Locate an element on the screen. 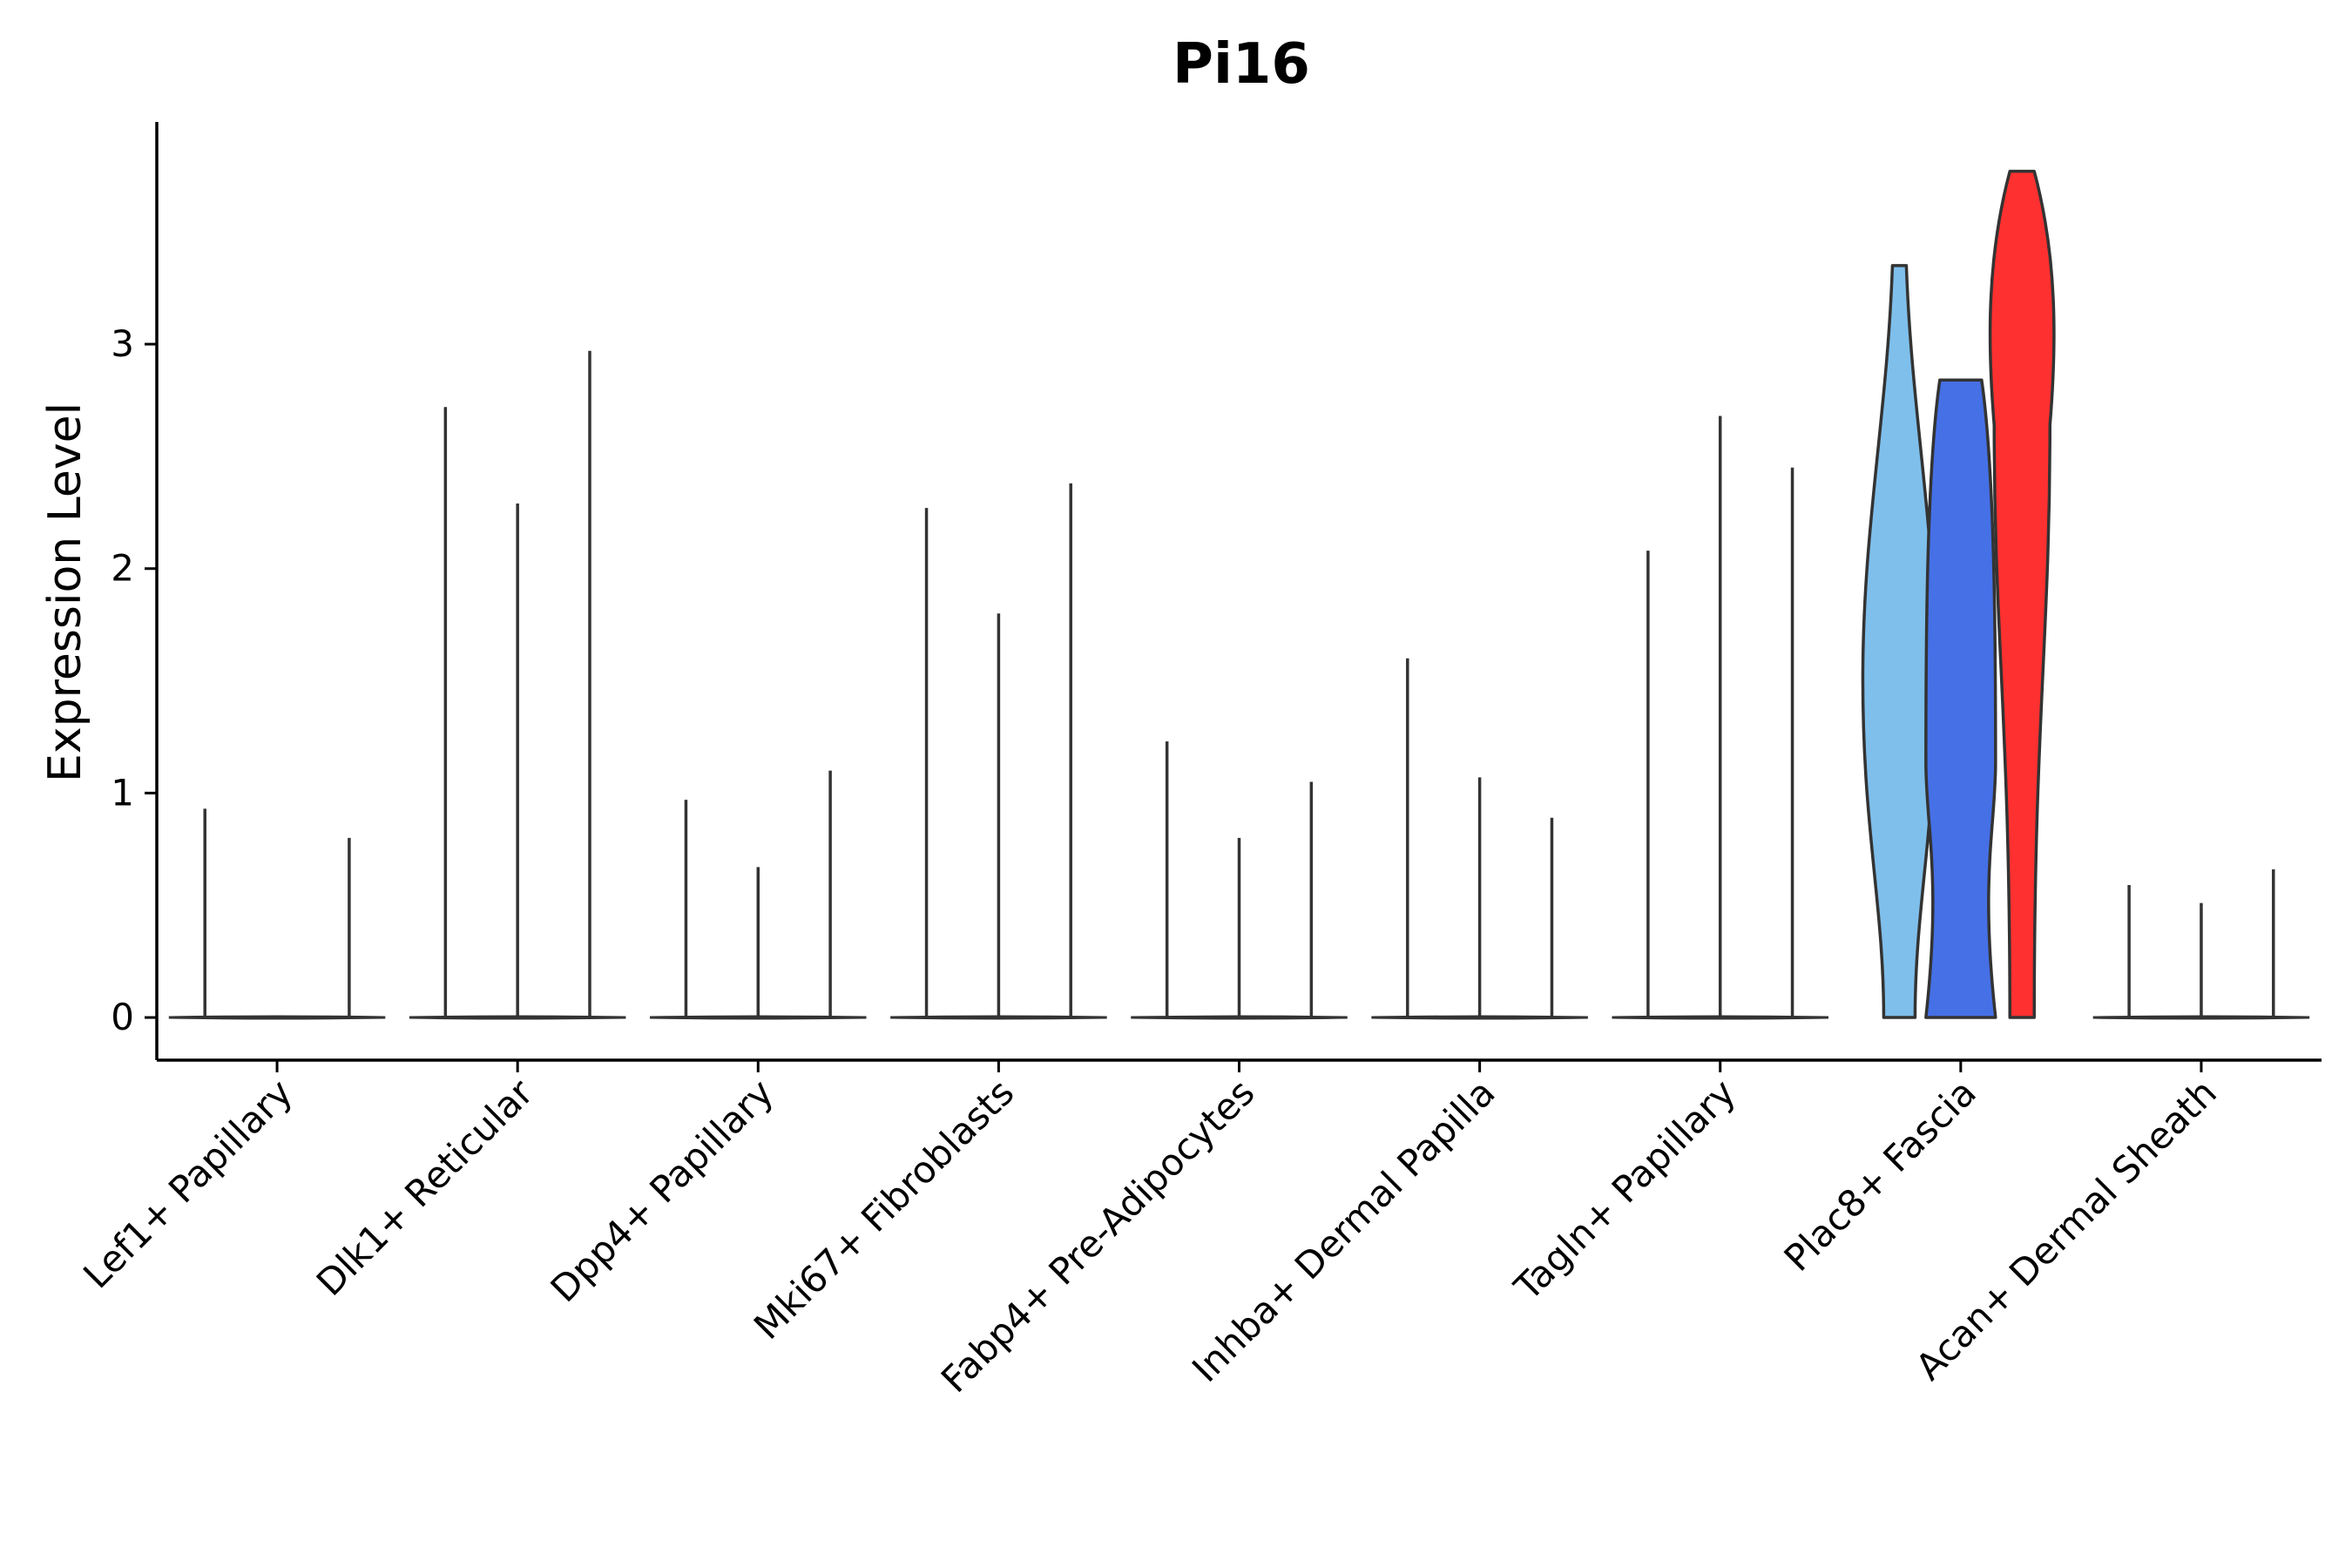 The width and height of the screenshot is (2352, 1568). chart-title: Pi16 is located at coordinates (1241, 64).